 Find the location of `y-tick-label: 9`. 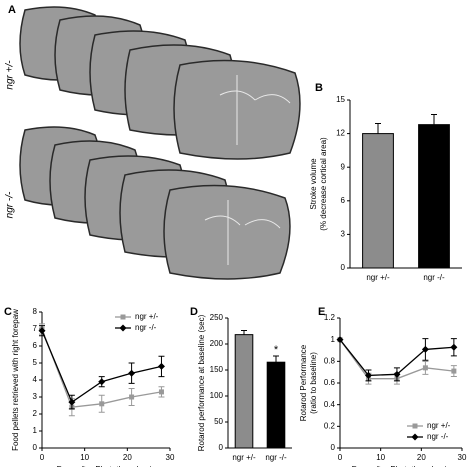

y-tick-label: 9 is located at coordinates (343, 166).